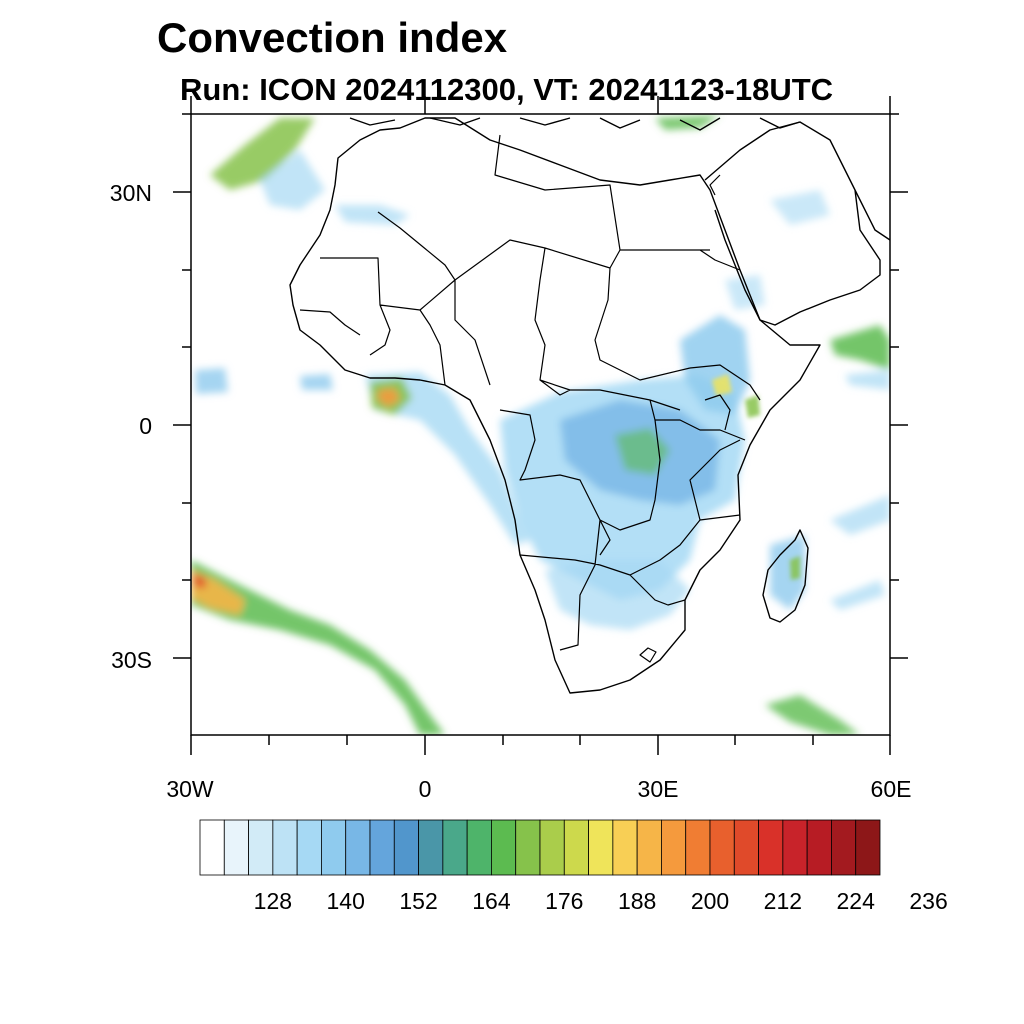 The image size is (1024, 1024). What do you see at coordinates (447, 458) in the screenshot?
I see `convection-region-gulf-guinea` at bounding box center [447, 458].